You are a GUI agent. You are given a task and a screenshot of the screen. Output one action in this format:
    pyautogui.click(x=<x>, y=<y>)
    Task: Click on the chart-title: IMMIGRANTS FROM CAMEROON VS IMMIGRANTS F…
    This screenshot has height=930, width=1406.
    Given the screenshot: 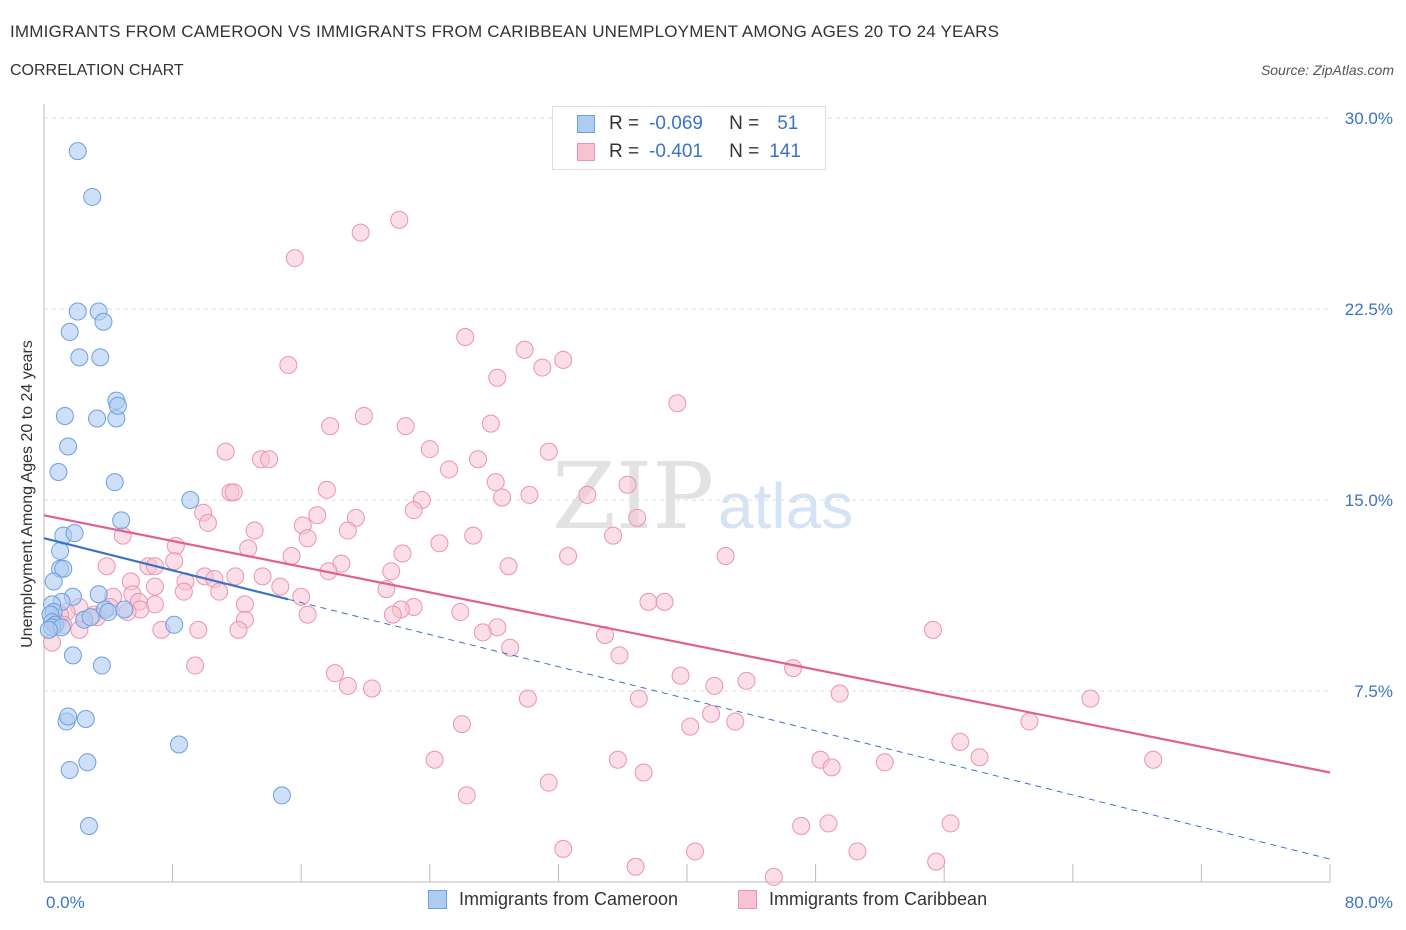 What is the action you would take?
    pyautogui.click(x=505, y=31)
    